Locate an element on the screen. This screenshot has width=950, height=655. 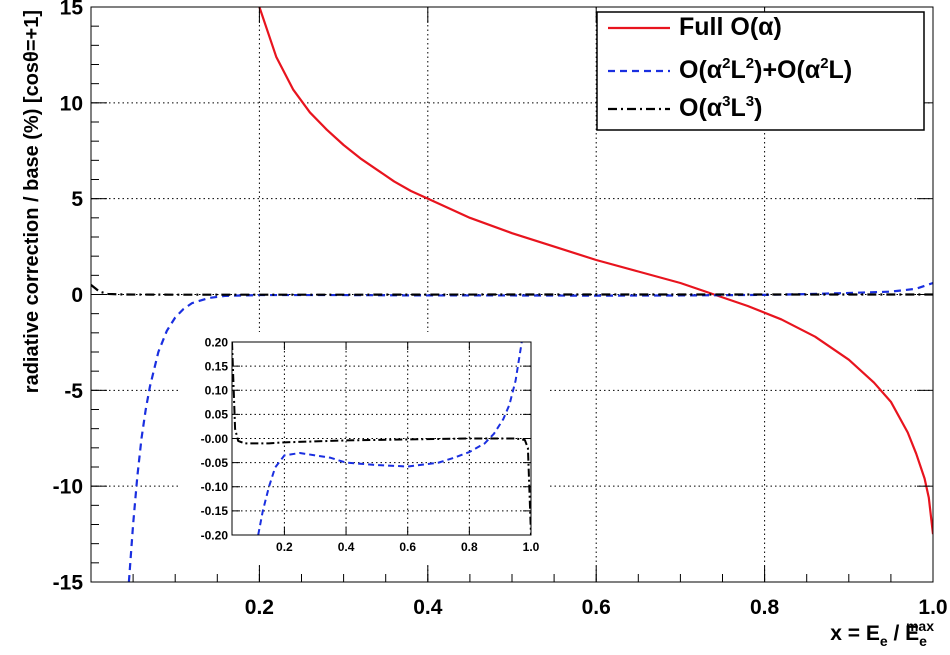
x-axis-title: x = Ee / Eemax is located at coordinates (882, 633).